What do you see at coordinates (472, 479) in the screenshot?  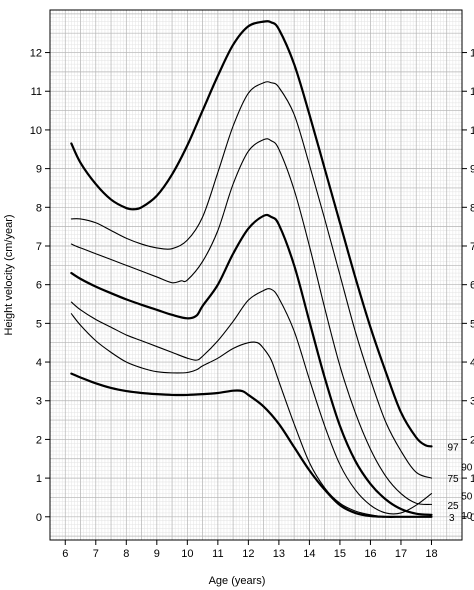 I see `y-tick-label-right: 1` at bounding box center [472, 479].